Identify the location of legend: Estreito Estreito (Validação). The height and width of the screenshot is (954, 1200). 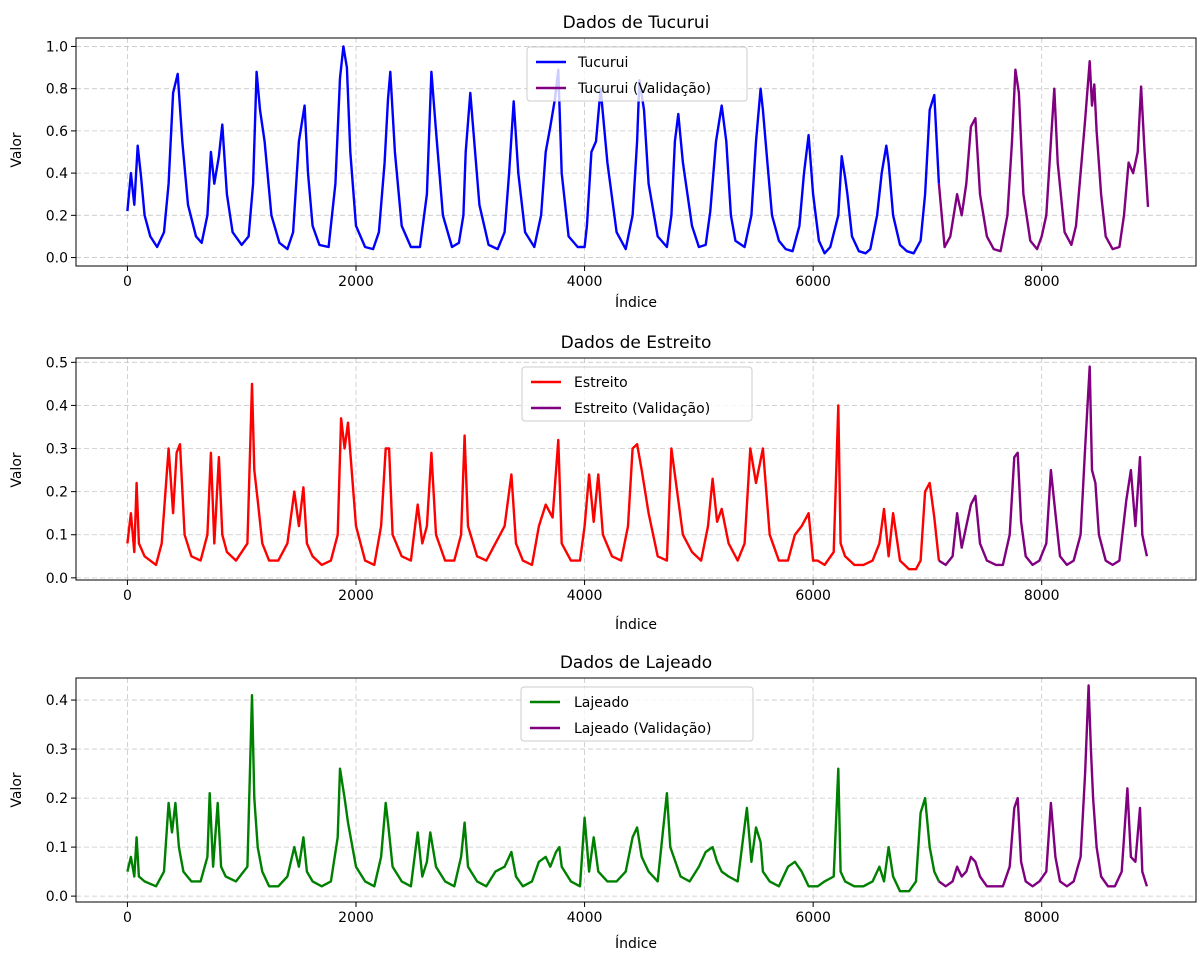
(637, 394).